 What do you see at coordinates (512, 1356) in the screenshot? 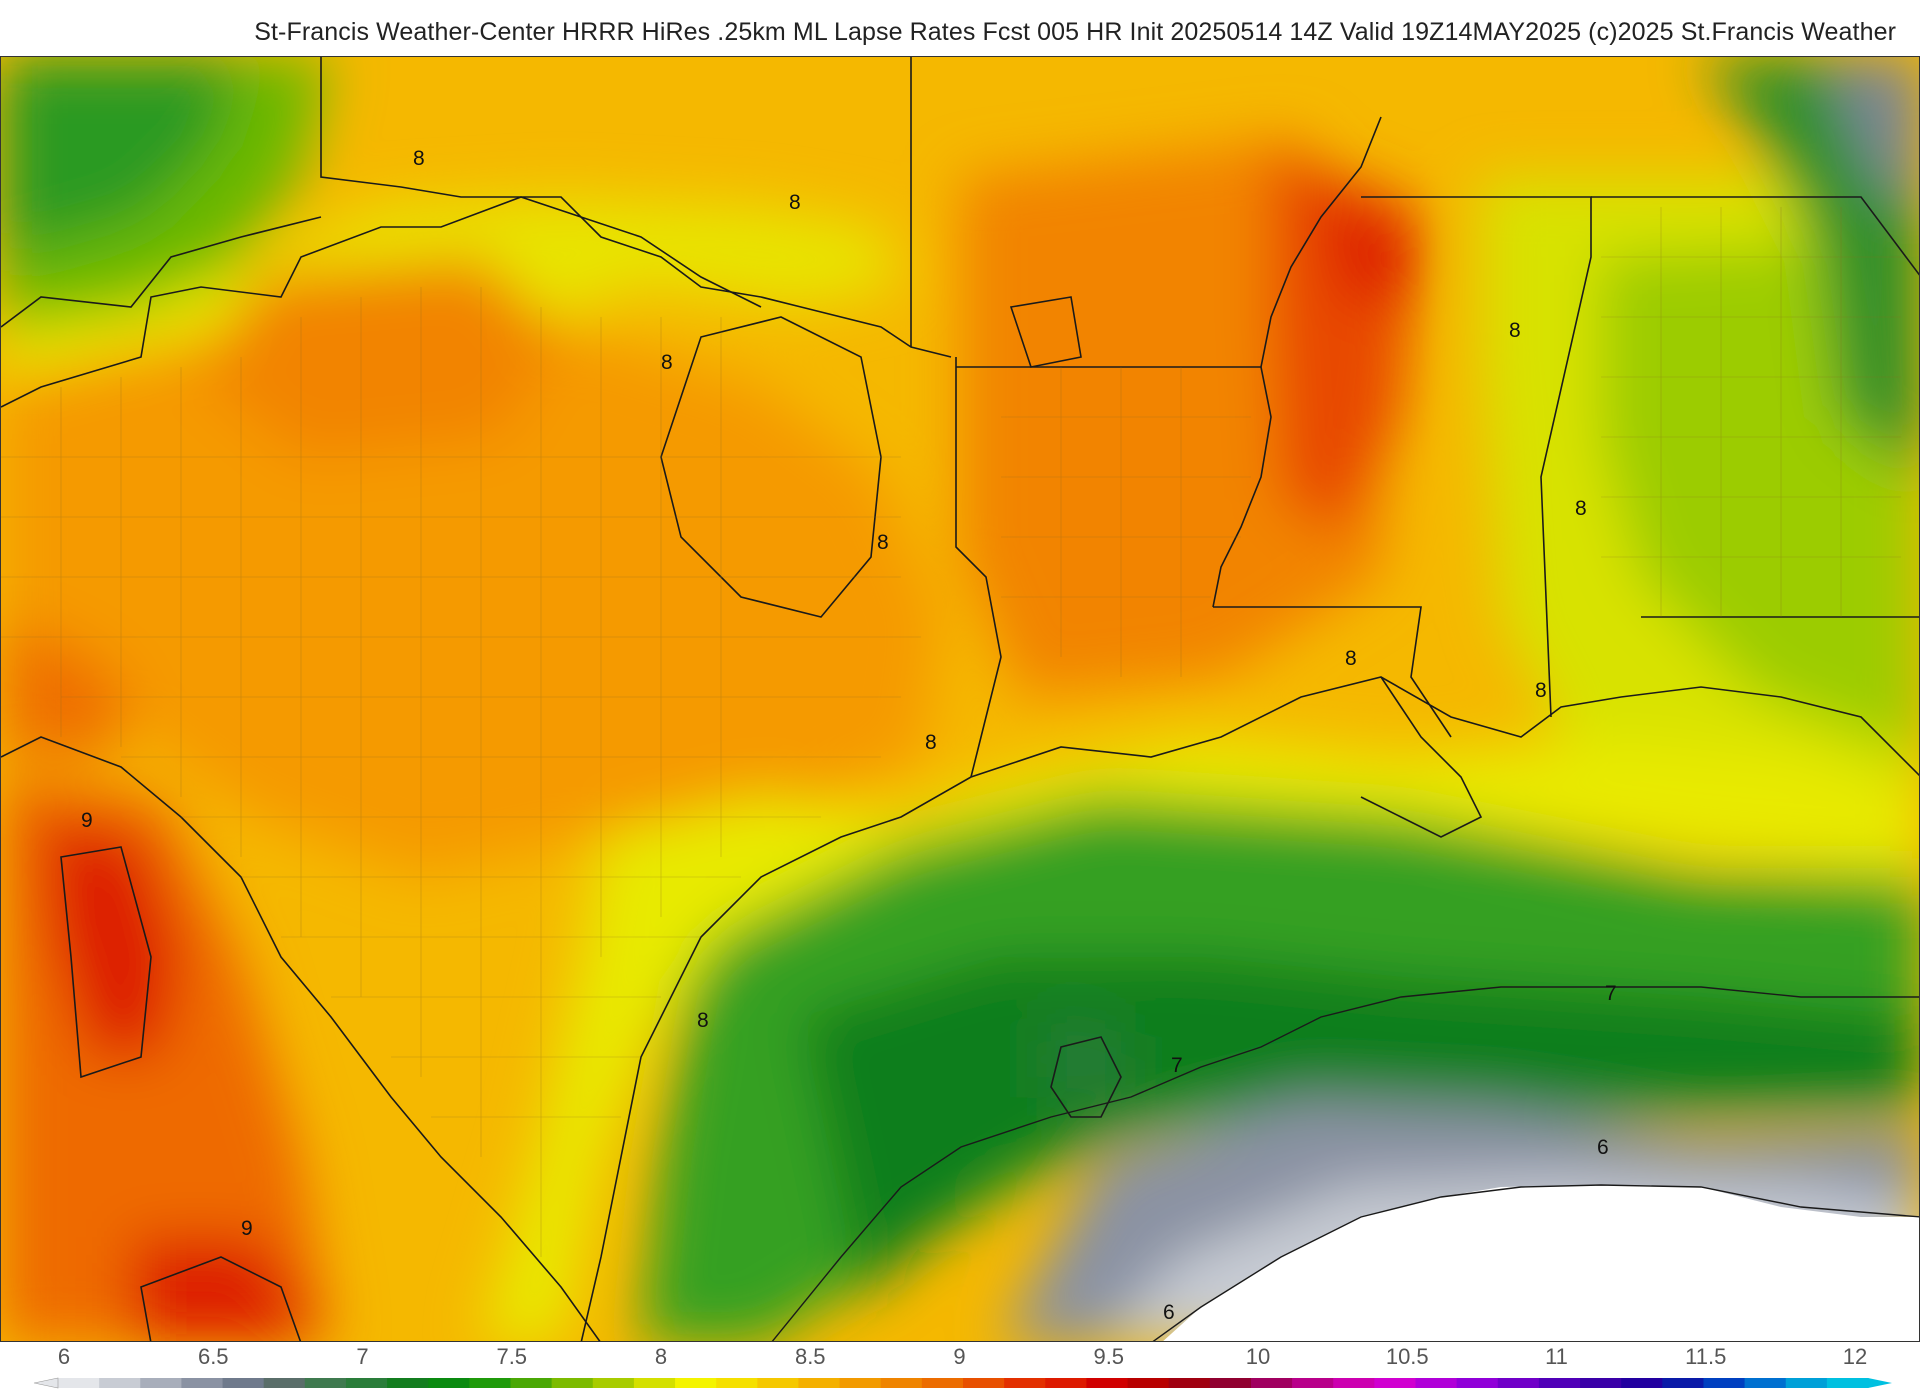
I see `colorbar-tick-label: 7.5` at bounding box center [512, 1356].